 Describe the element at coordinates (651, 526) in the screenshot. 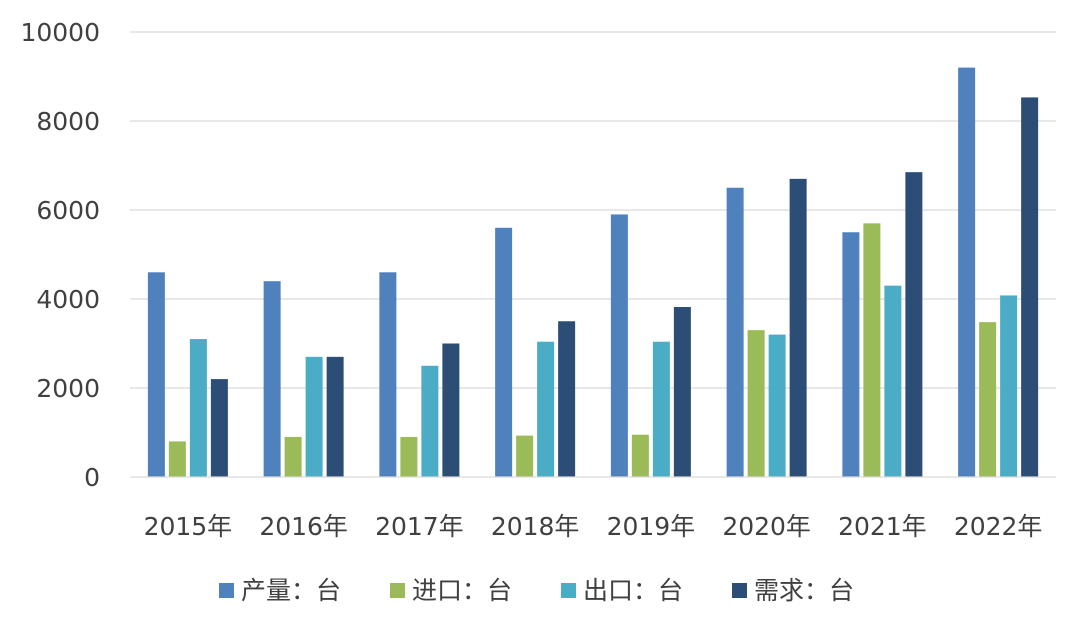

I see `x-tick-label: 2019年` at that location.